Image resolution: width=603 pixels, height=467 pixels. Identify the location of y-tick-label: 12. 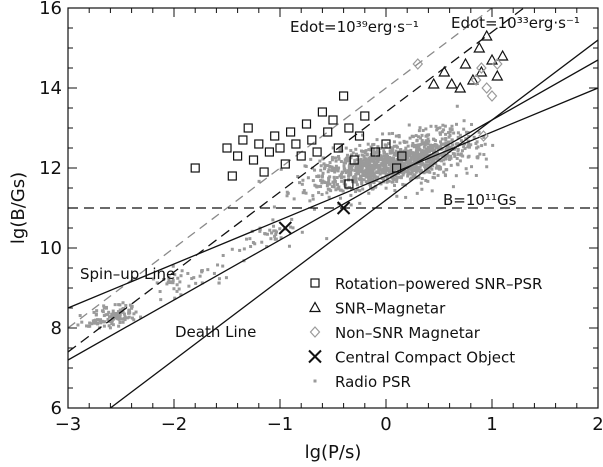
(50, 168).